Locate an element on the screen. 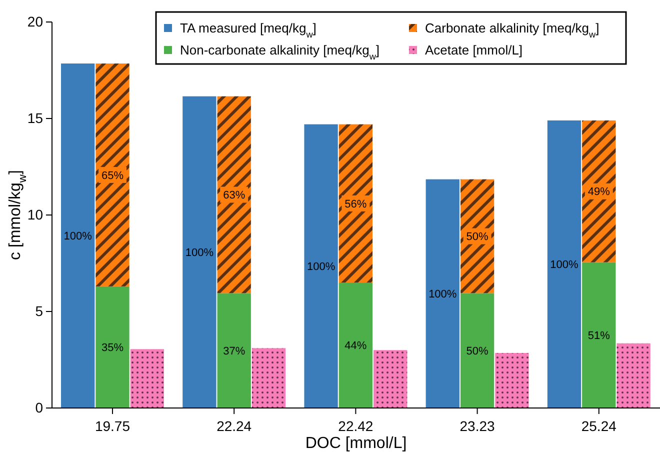 The width and height of the screenshot is (660, 452). legend-label: Non-carbonate alkalinity [meq/kg$_{w}$] is located at coordinates (280, 52).